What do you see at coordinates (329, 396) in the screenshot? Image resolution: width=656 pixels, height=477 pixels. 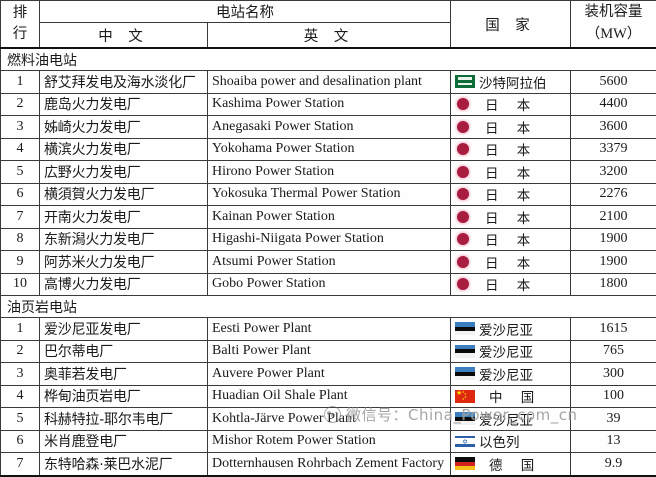 I see `cell-name-english: Huadian Oil Shale Plant` at bounding box center [329, 396].